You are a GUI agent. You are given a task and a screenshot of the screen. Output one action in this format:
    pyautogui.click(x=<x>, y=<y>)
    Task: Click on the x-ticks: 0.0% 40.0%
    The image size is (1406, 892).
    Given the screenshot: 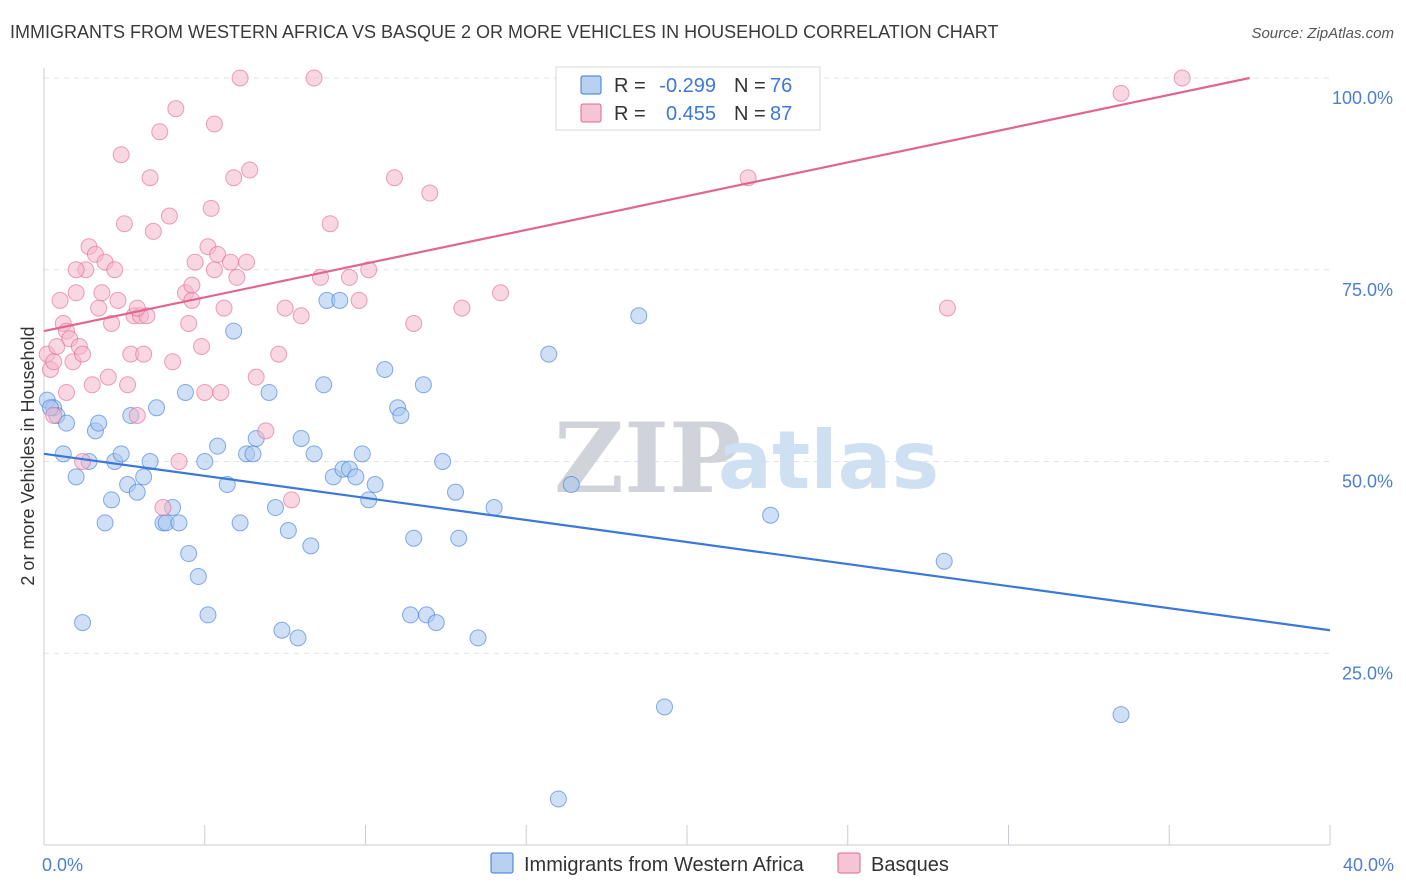 What is the action you would take?
    pyautogui.click(x=718, y=850)
    